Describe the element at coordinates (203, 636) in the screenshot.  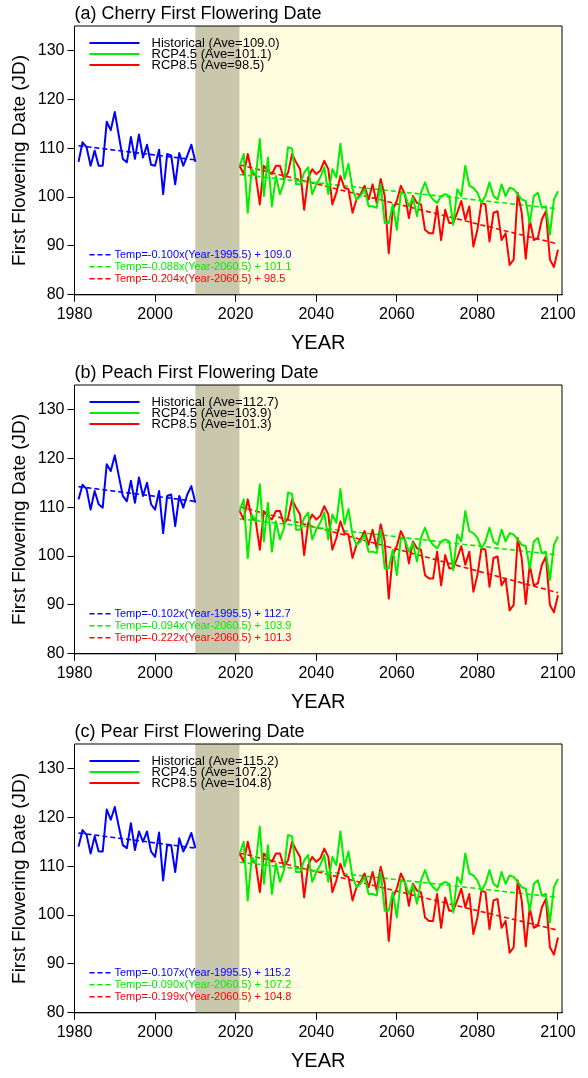
I see `legend-label: Temp=-0.222x(Year-2060.5) + 101.3` at that location.